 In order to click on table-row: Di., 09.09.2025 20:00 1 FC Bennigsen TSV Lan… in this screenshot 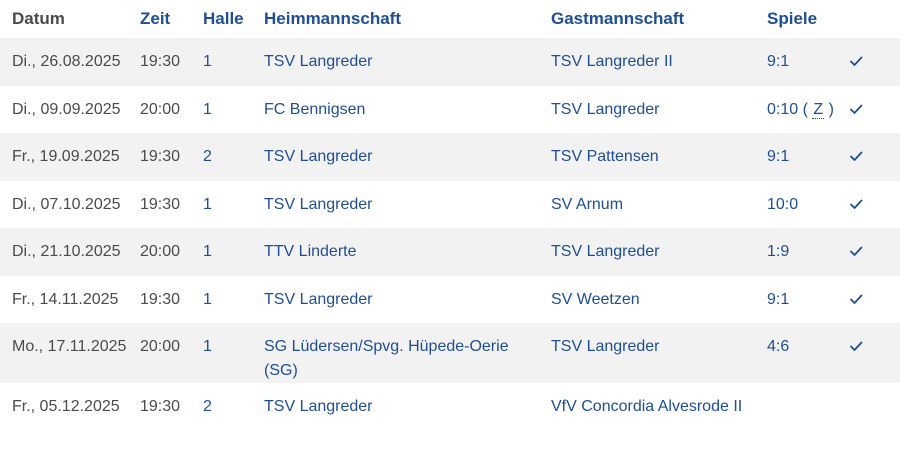, I will do `click(450, 109)`.